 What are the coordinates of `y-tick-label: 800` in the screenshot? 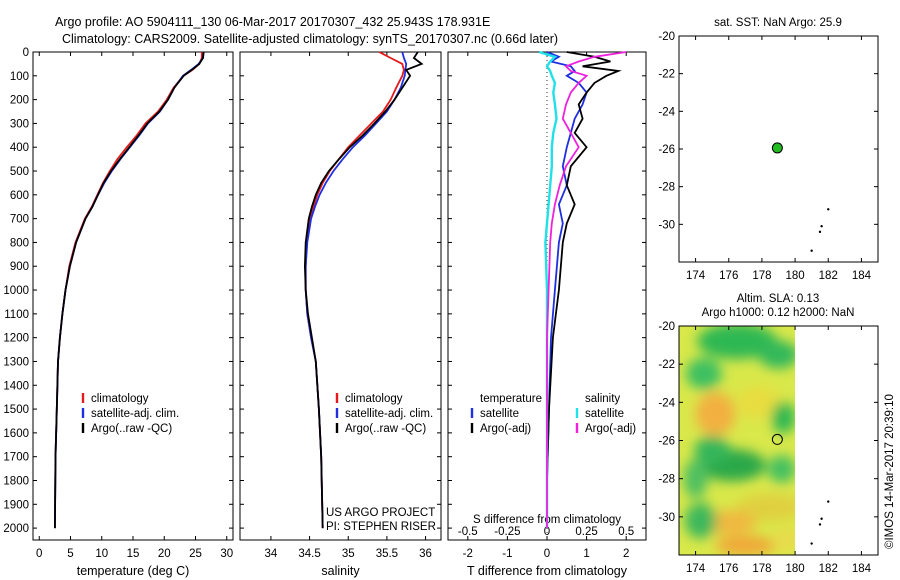 It's located at (19, 243).